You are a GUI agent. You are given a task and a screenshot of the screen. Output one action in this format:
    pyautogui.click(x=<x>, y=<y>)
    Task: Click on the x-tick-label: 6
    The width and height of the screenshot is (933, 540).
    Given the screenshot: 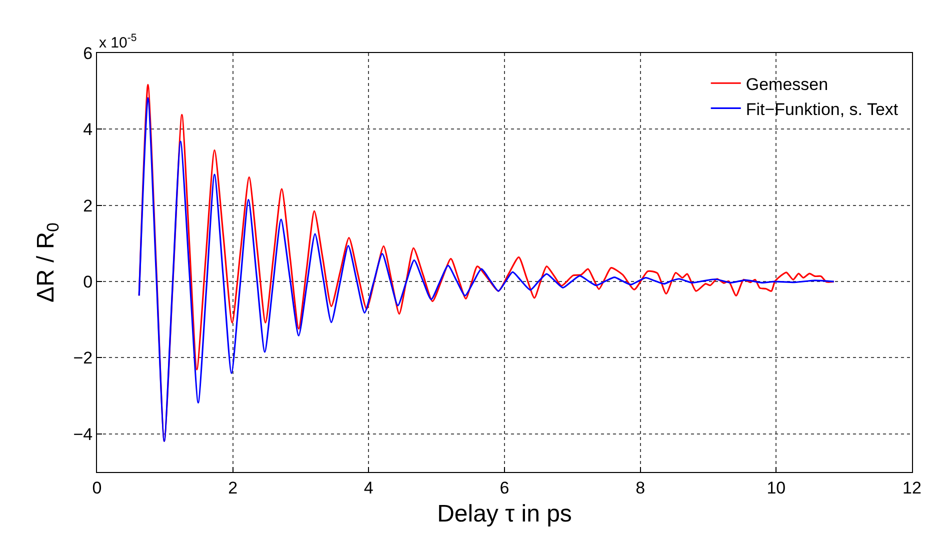 What is the action you would take?
    pyautogui.click(x=505, y=488)
    